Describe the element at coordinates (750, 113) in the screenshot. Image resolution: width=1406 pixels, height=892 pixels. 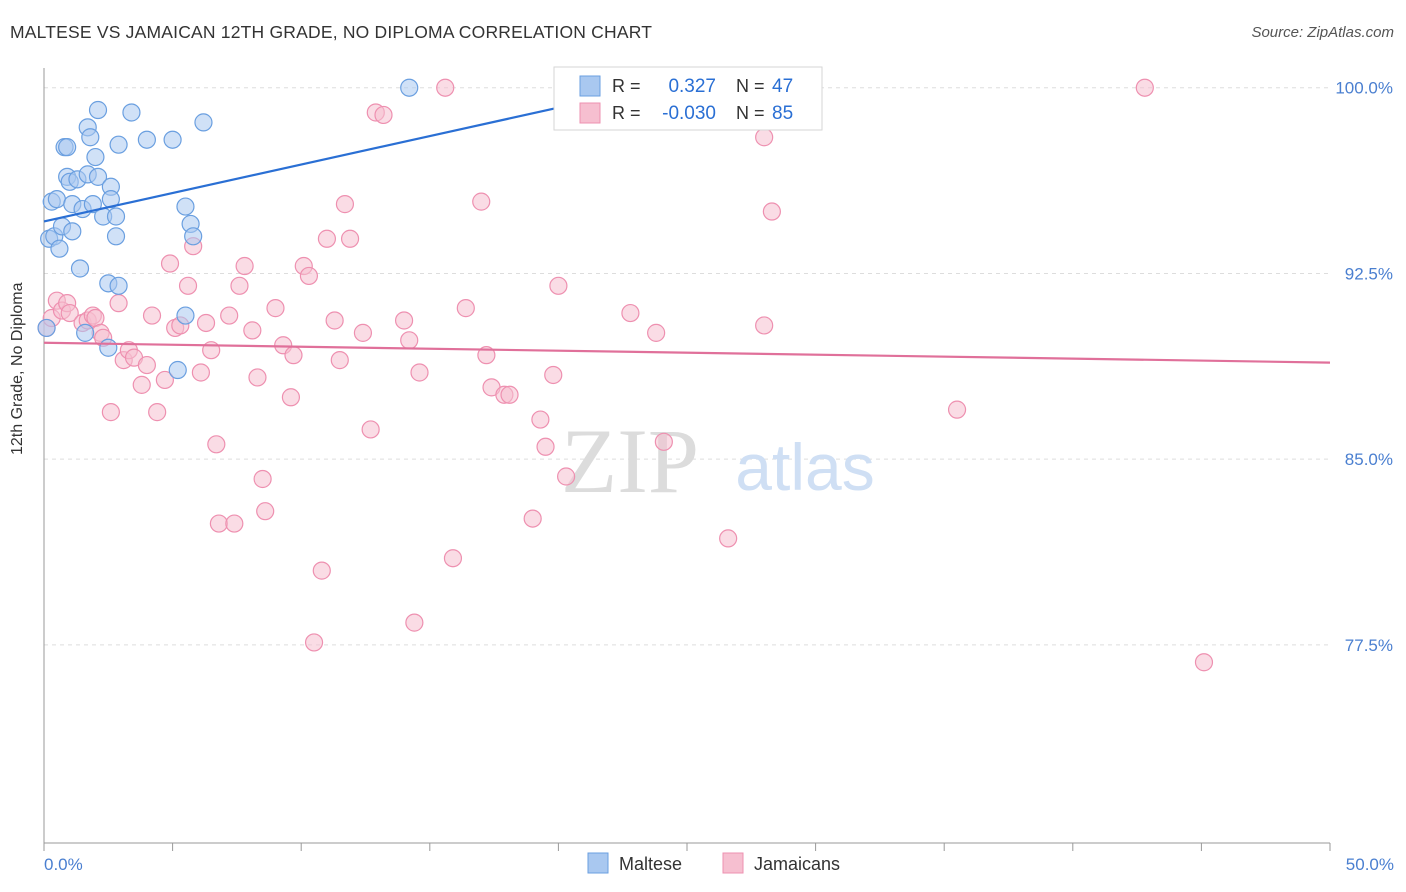
I see `jamaican-n-label: N =` at that location.